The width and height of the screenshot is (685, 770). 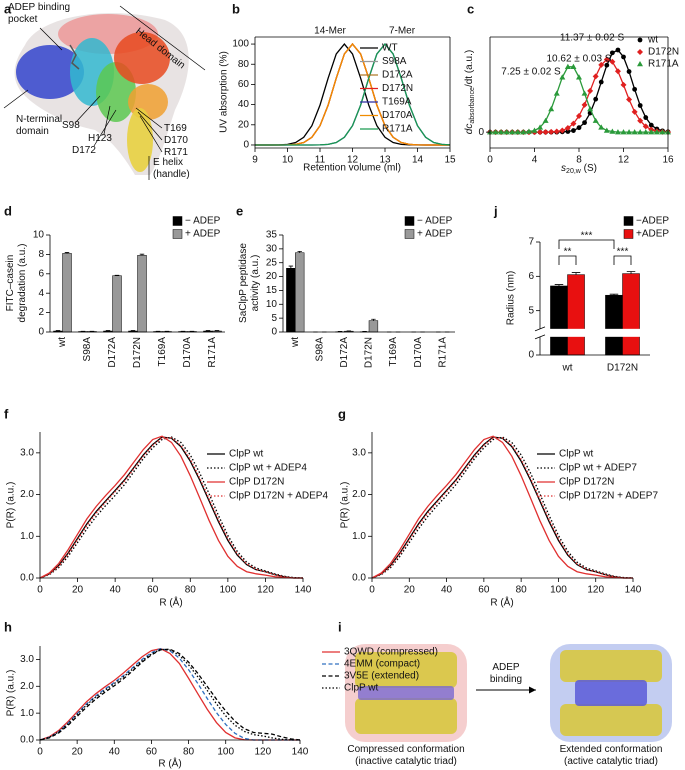 I want to click on x-tick-label: D170A, so click(x=187, y=352).